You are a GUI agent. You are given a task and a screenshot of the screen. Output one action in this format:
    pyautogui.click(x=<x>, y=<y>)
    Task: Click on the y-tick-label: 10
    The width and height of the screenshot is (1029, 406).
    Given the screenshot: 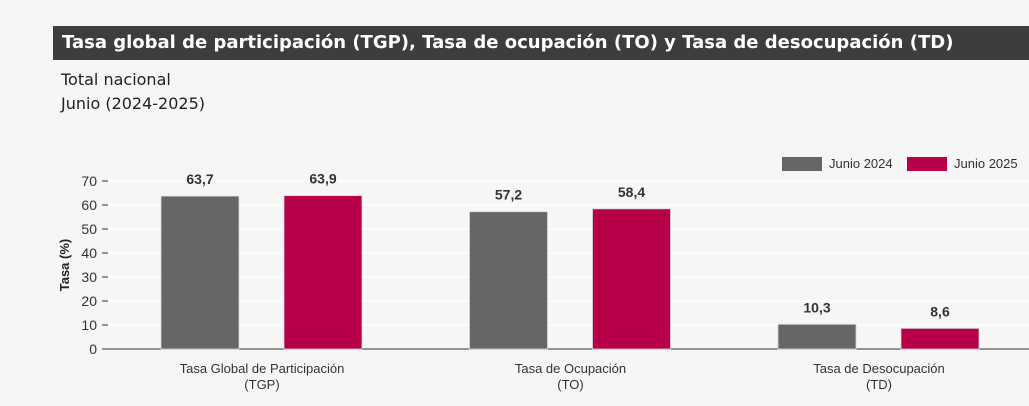 What is the action you would take?
    pyautogui.click(x=89, y=325)
    